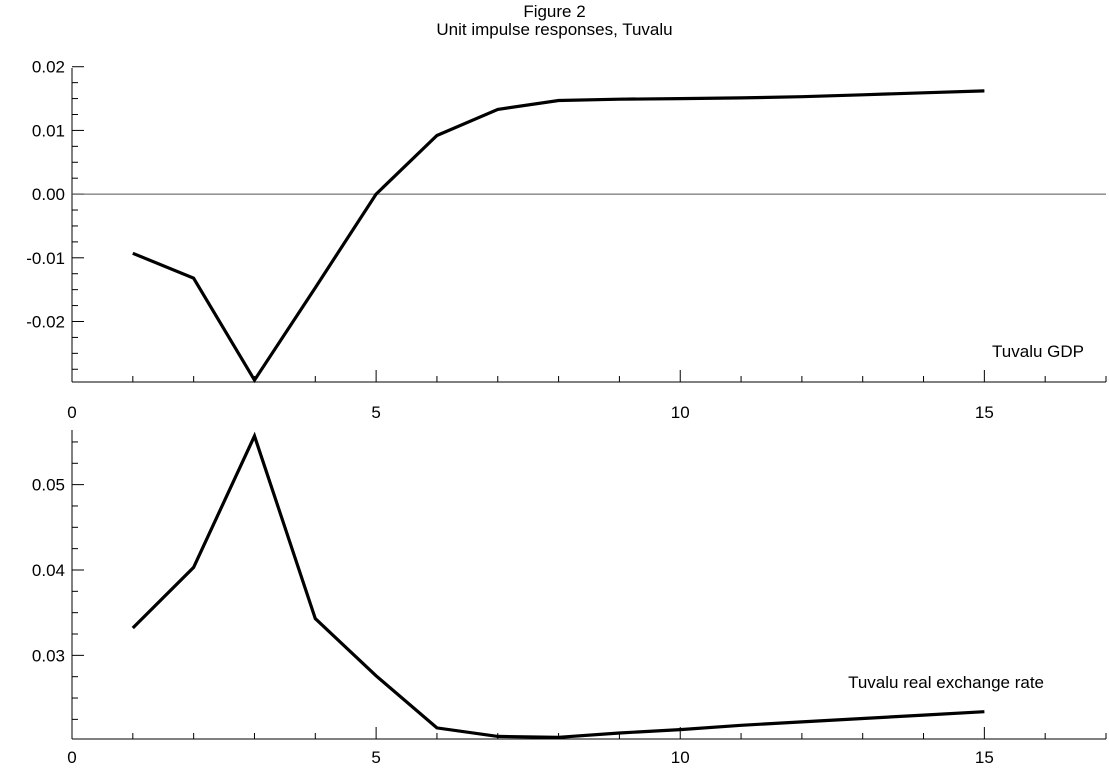 The image size is (1109, 772). I want to click on panel1-y-tick-label: 0.00, so click(48, 194).